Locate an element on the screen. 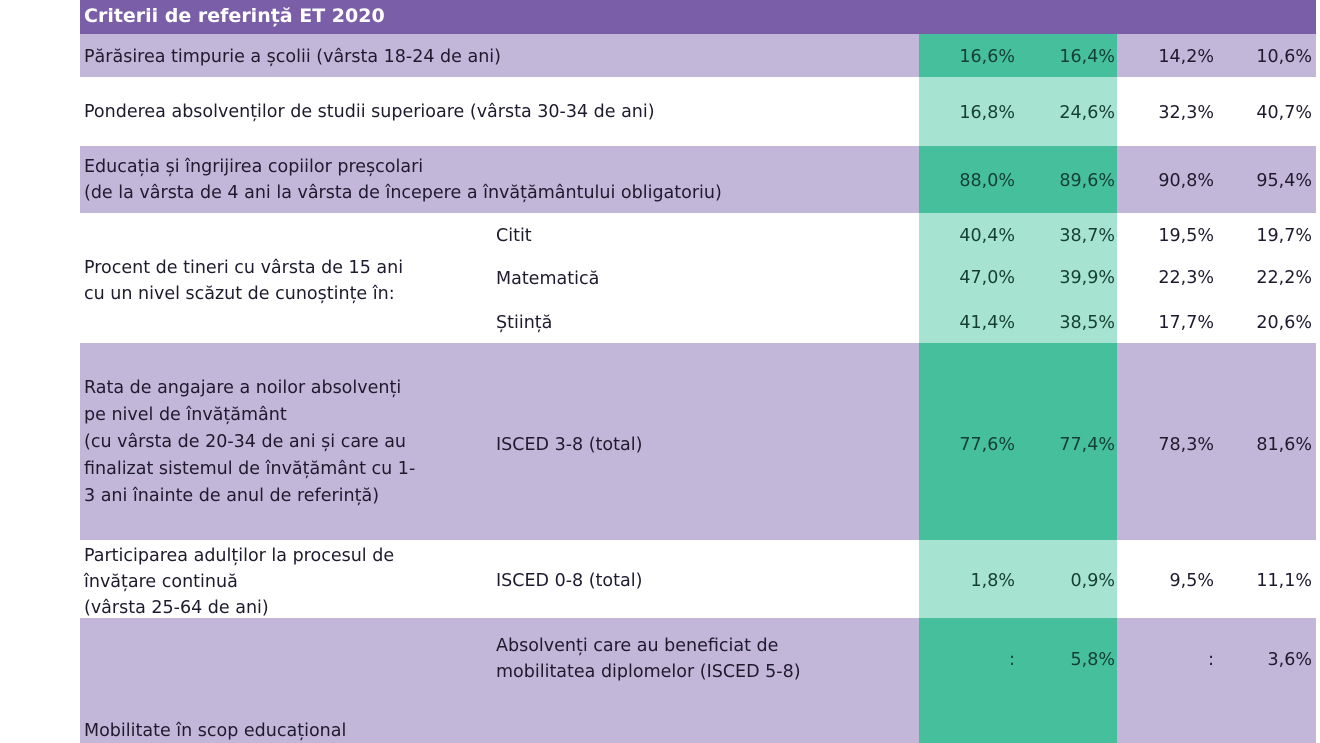  table-header: Criterii de referință ET 2020 is located at coordinates (698, 17).